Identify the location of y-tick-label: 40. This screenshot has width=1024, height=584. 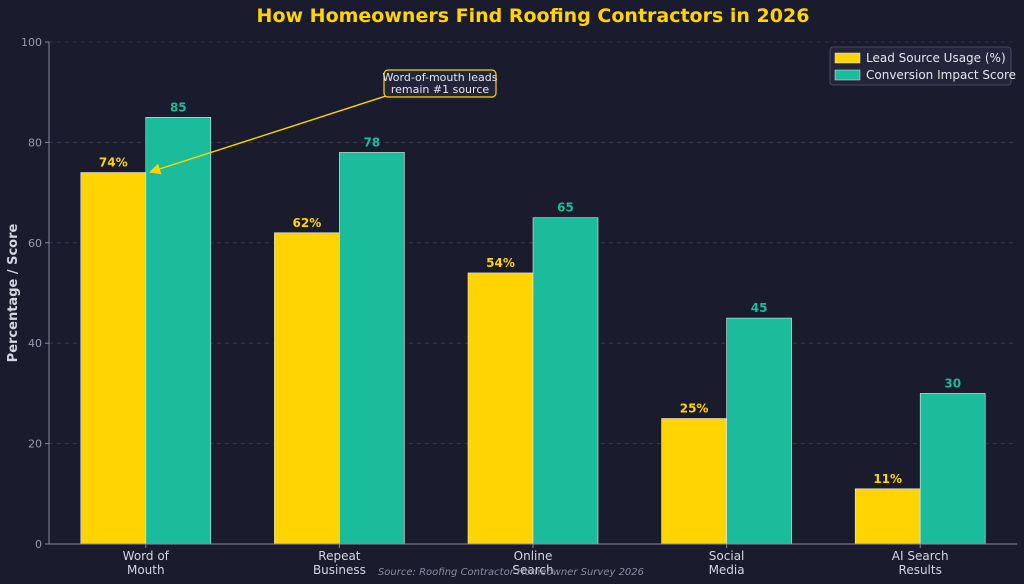
(35, 343).